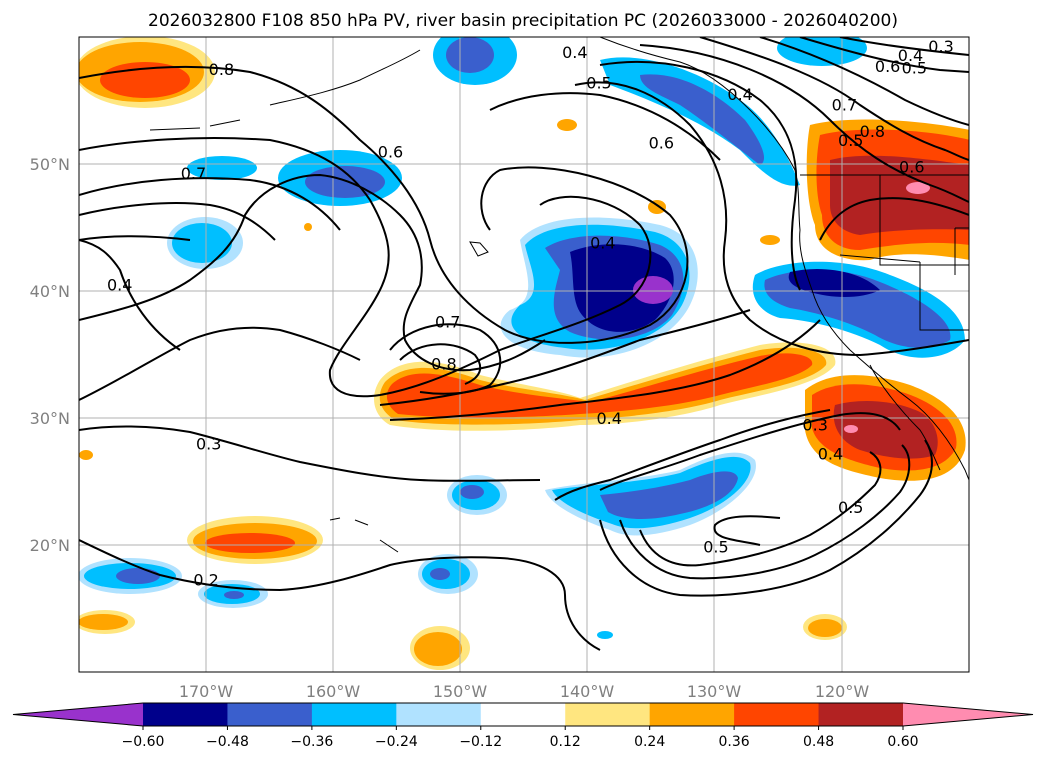 Image resolution: width=1047 pixels, height=765 pixels. I want to click on colorbar-tick-label: 0.48, so click(818, 742).